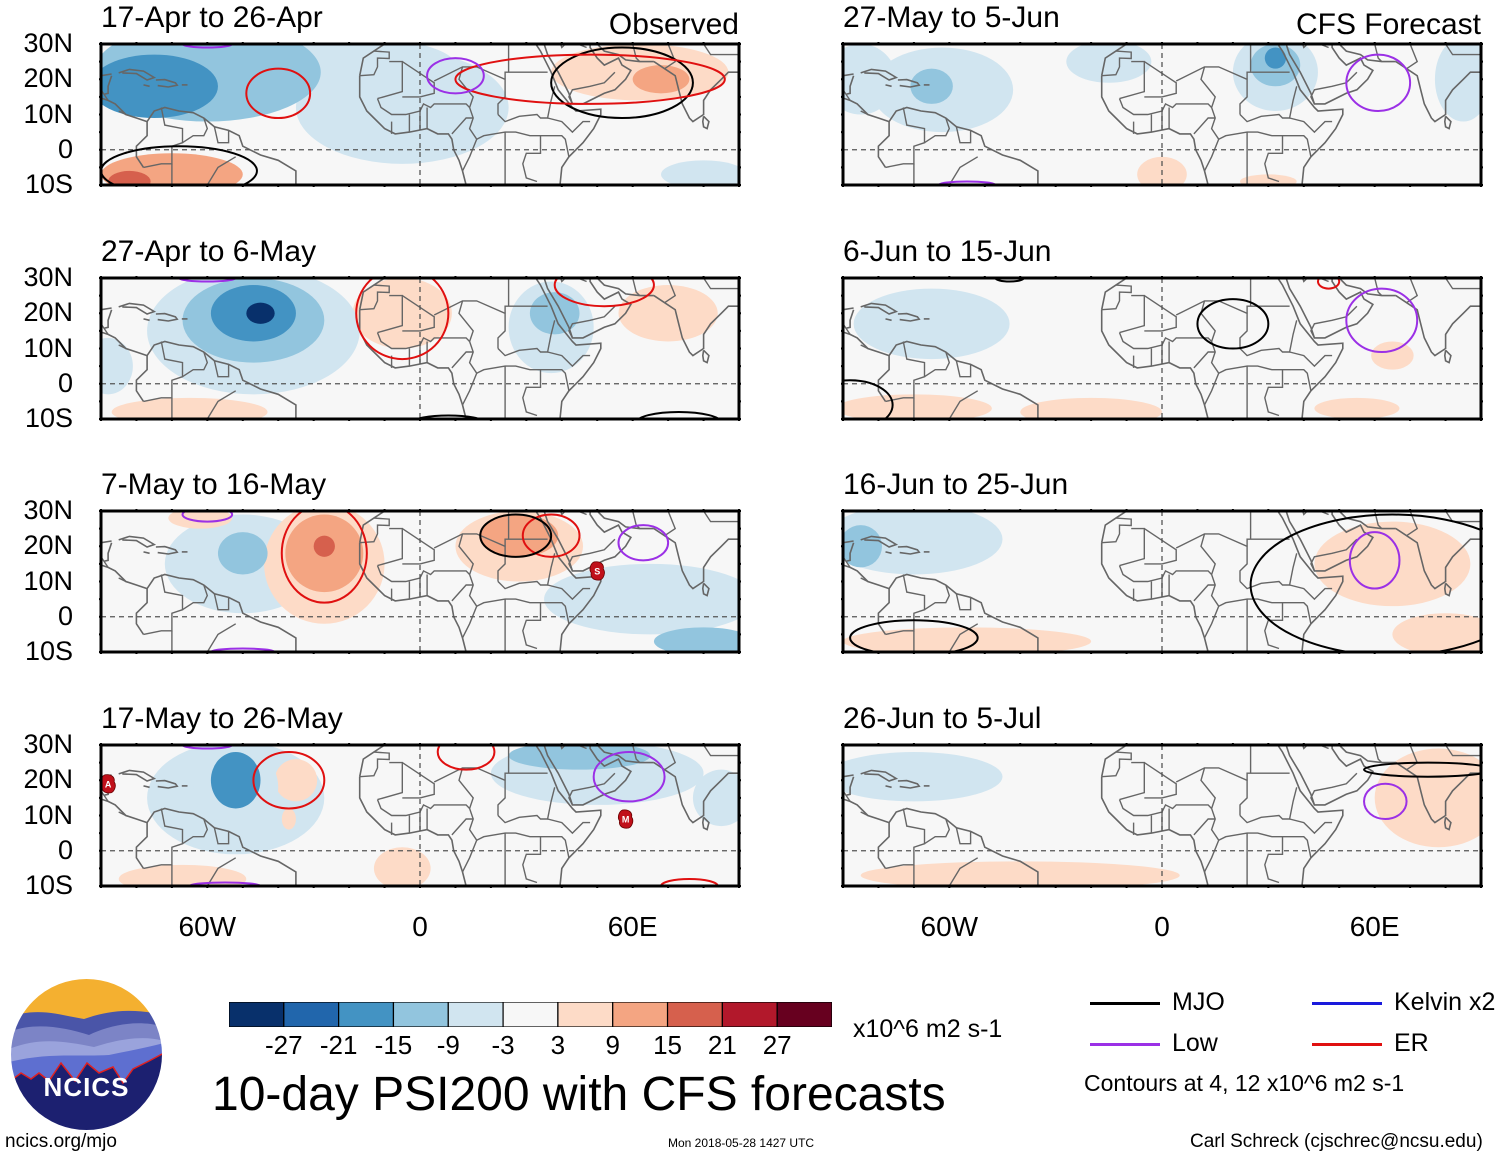 This screenshot has width=1510, height=1158. Describe the element at coordinates (1195, 1043) in the screenshot. I see `legend-label: Low` at that location.